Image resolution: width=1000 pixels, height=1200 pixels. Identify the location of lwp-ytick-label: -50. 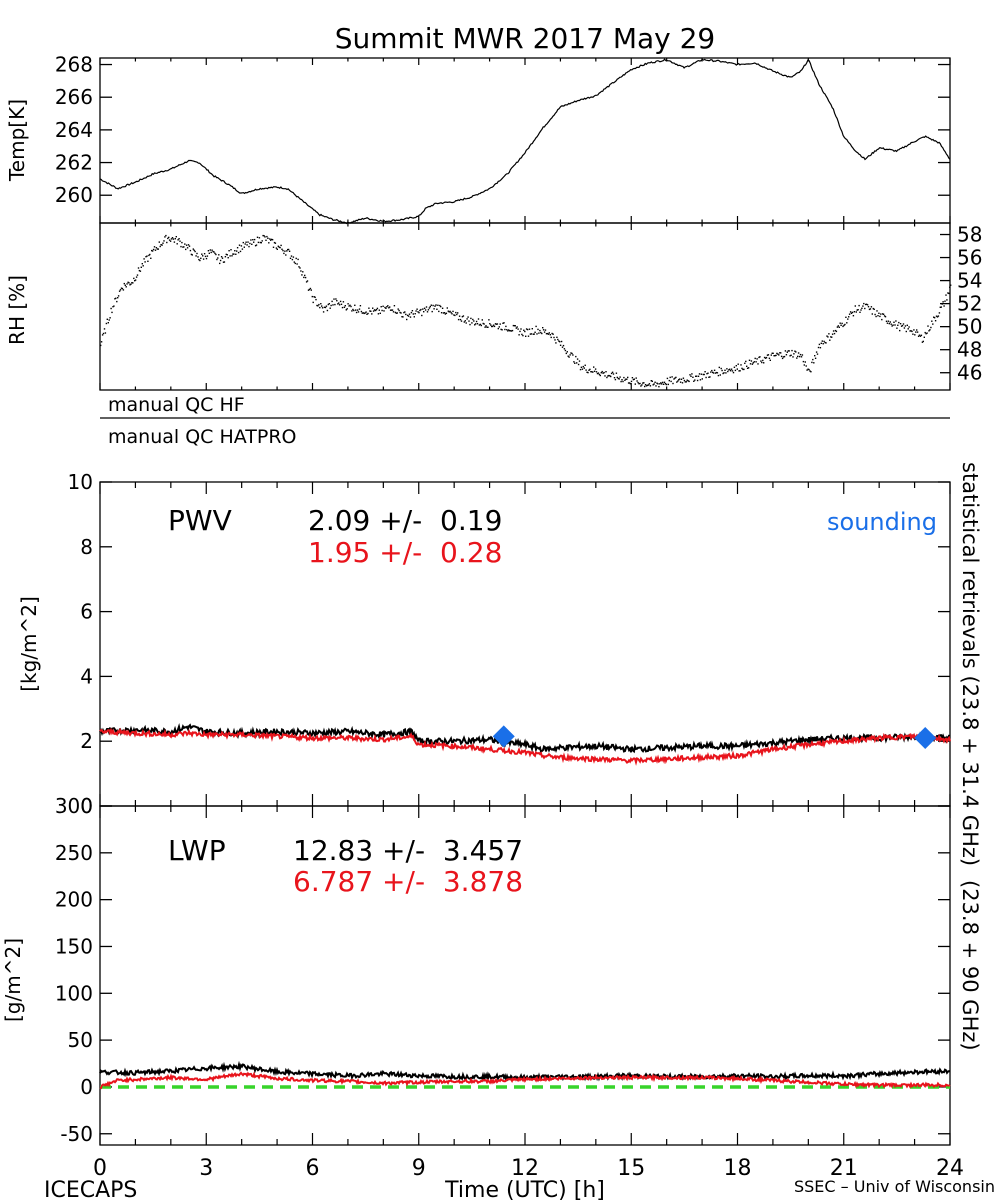
(76, 1134).